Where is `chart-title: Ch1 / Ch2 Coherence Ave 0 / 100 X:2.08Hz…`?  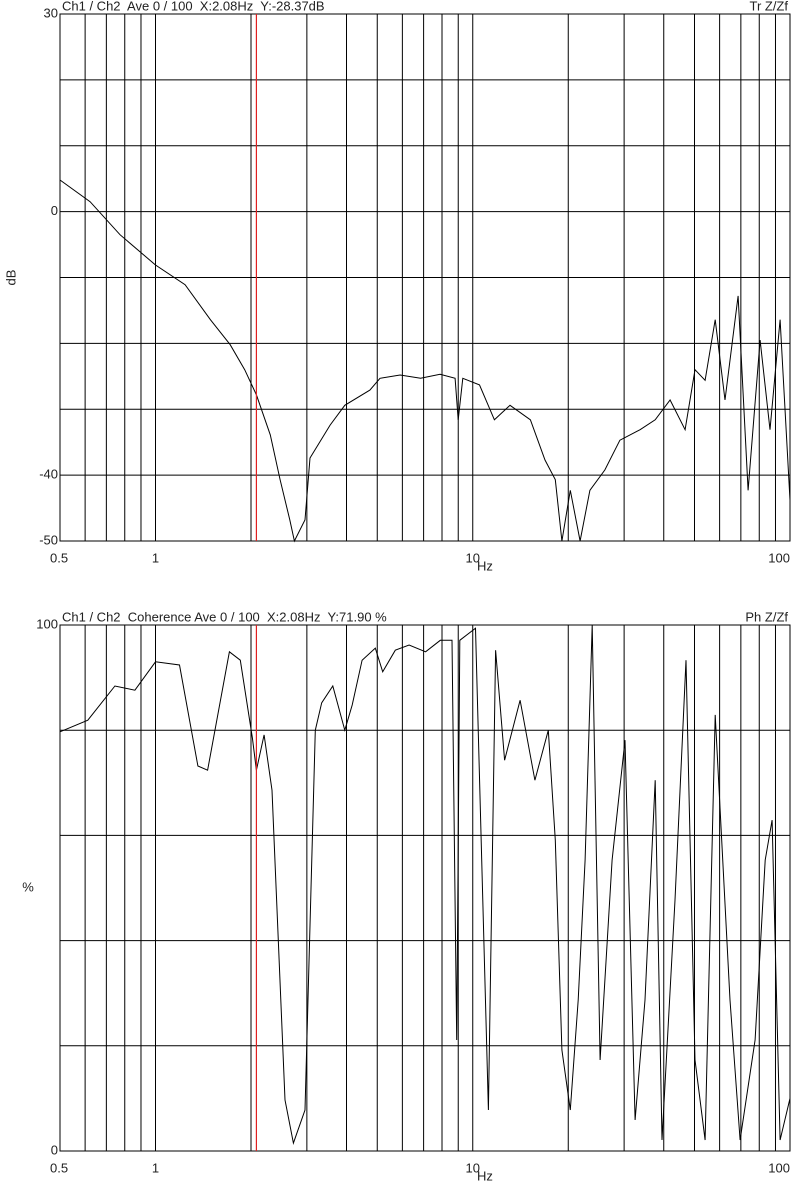
chart-title: Ch1 / Ch2 Coherence Ave 0 / 100 X:2.08Hz… is located at coordinates (224, 616).